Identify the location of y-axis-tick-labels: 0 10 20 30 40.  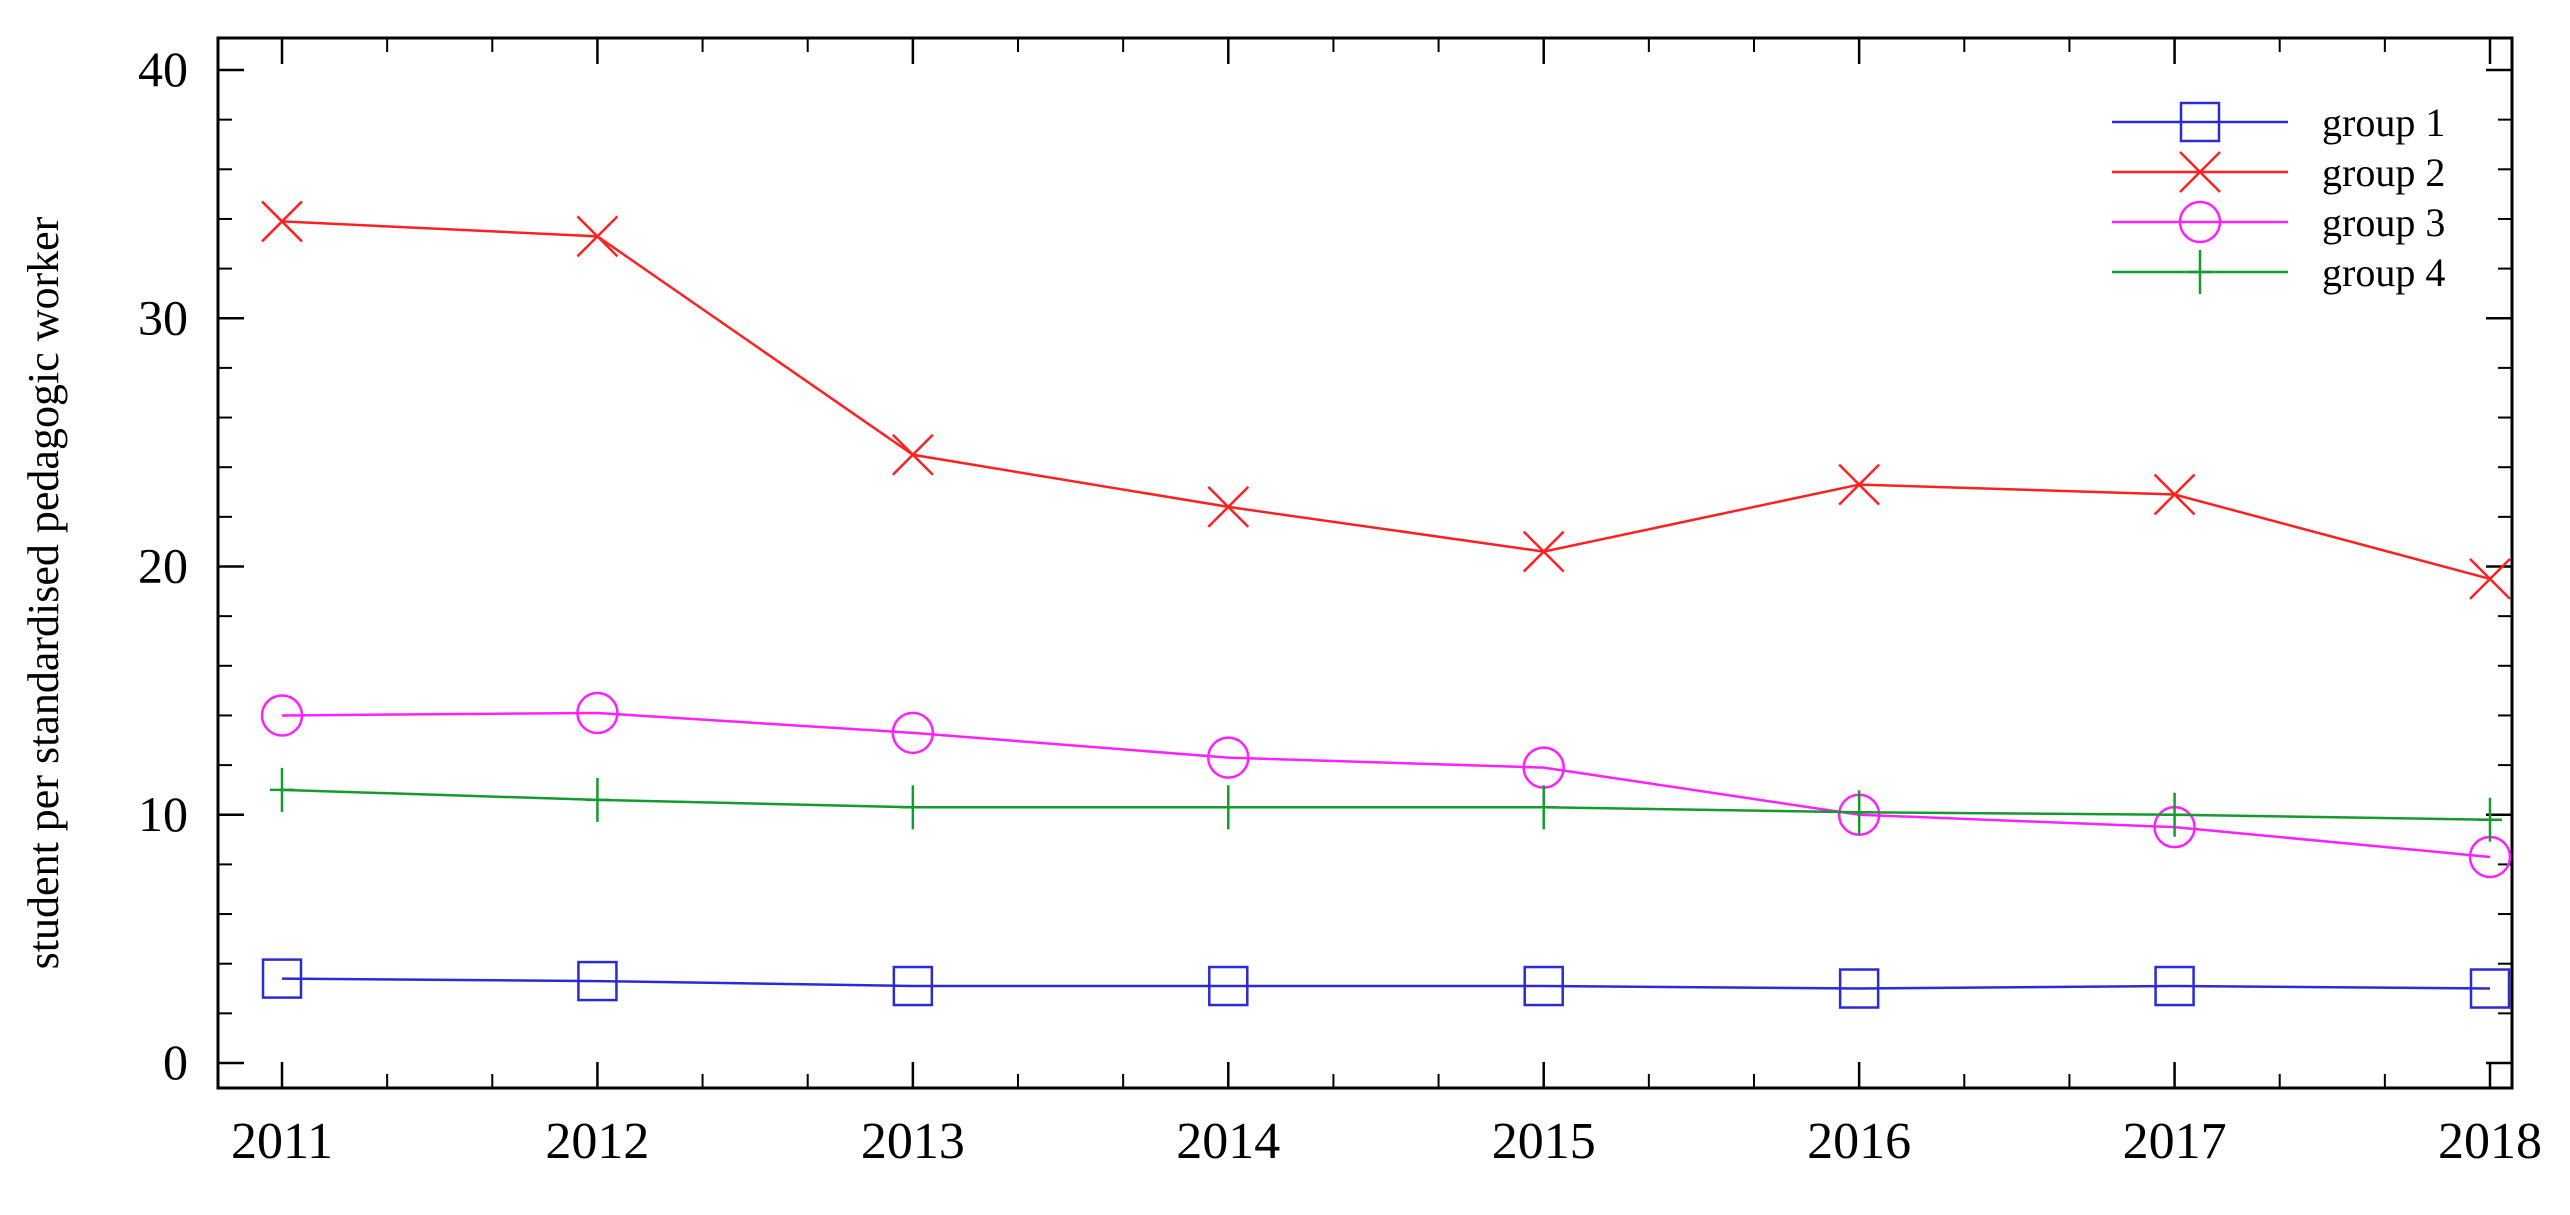
(163, 565).